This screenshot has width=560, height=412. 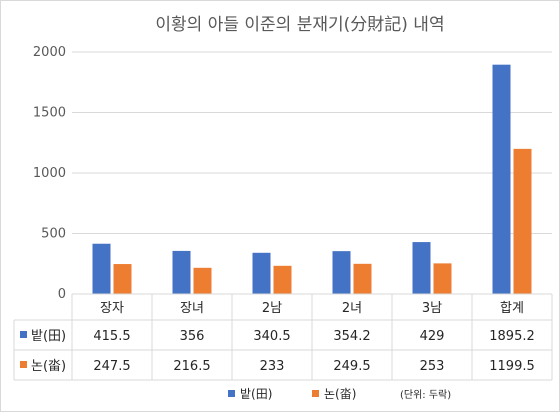 What do you see at coordinates (192, 308) in the screenshot?
I see `category-label: 장녀` at bounding box center [192, 308].